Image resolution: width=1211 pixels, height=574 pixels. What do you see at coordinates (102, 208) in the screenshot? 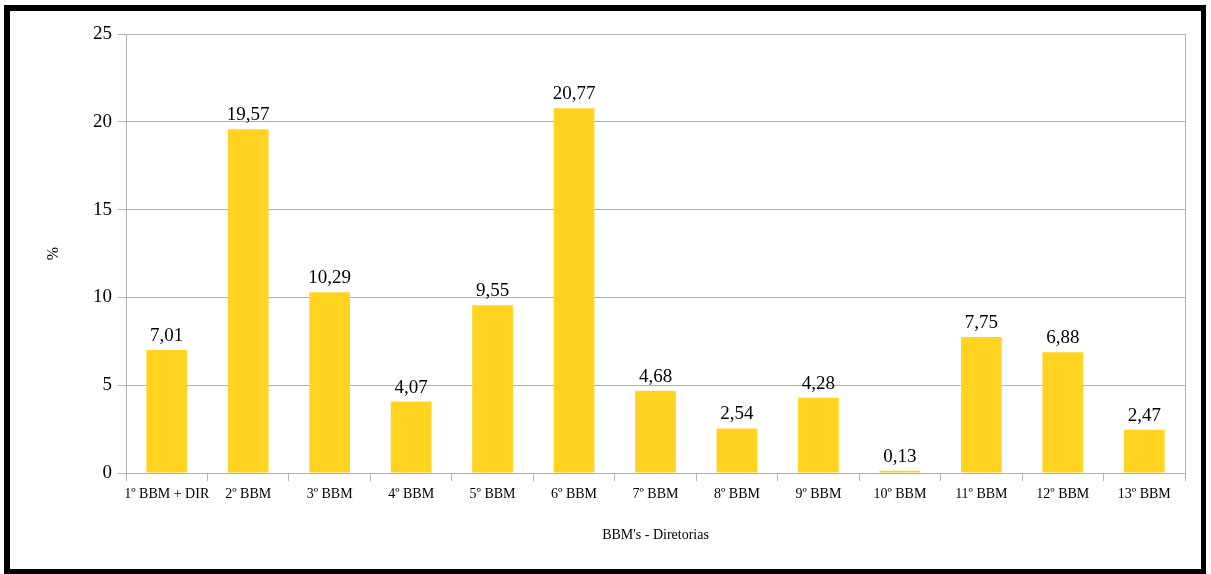
I see `y-tick-label: 15` at bounding box center [102, 208].